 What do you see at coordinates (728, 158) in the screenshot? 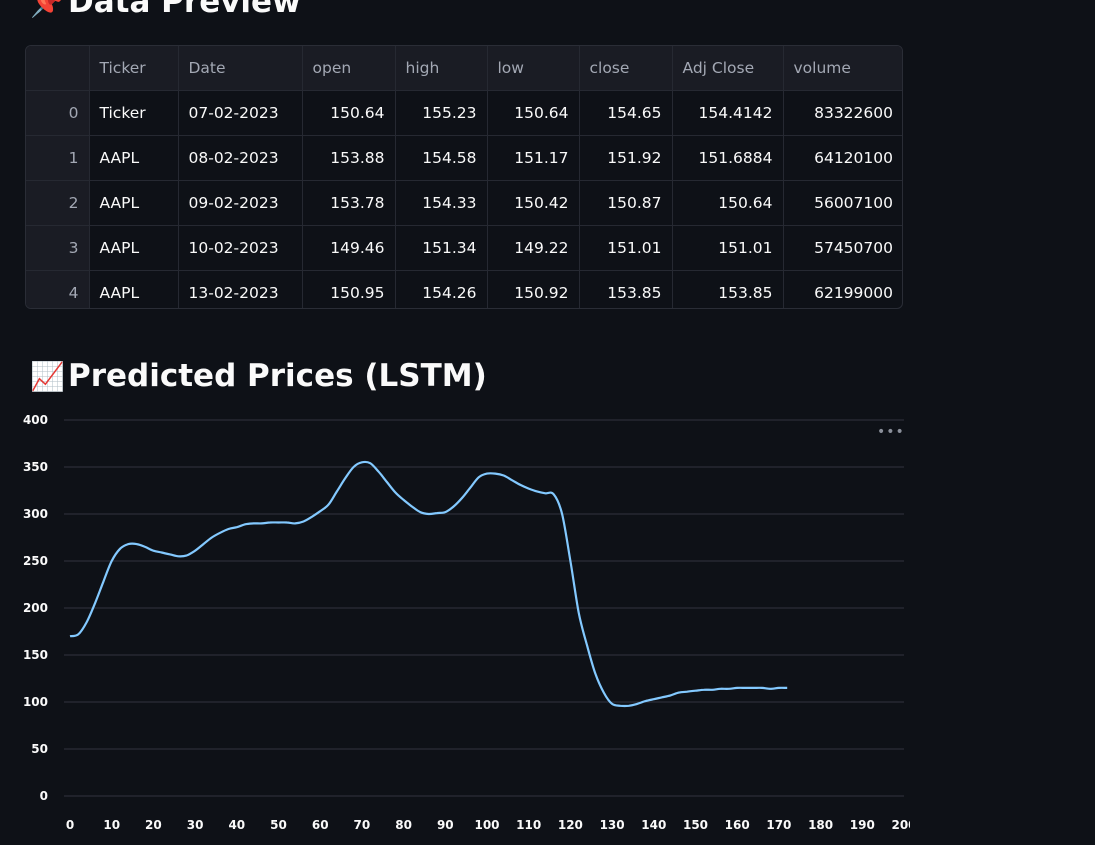
I see `table-cell: 151.6884` at bounding box center [728, 158].